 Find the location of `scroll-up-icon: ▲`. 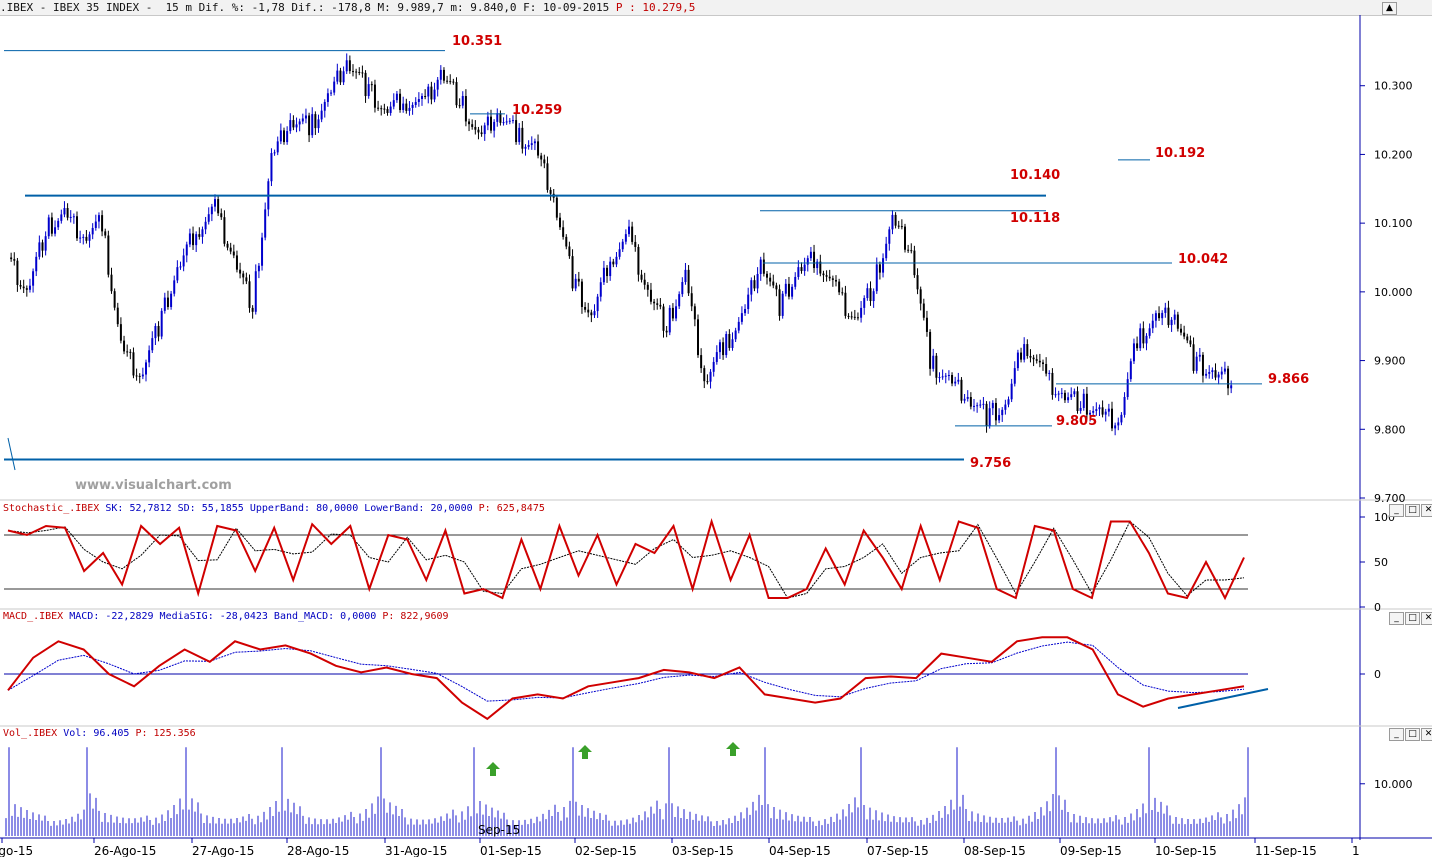

scroll-up-icon: ▲ is located at coordinates (1389, 8).